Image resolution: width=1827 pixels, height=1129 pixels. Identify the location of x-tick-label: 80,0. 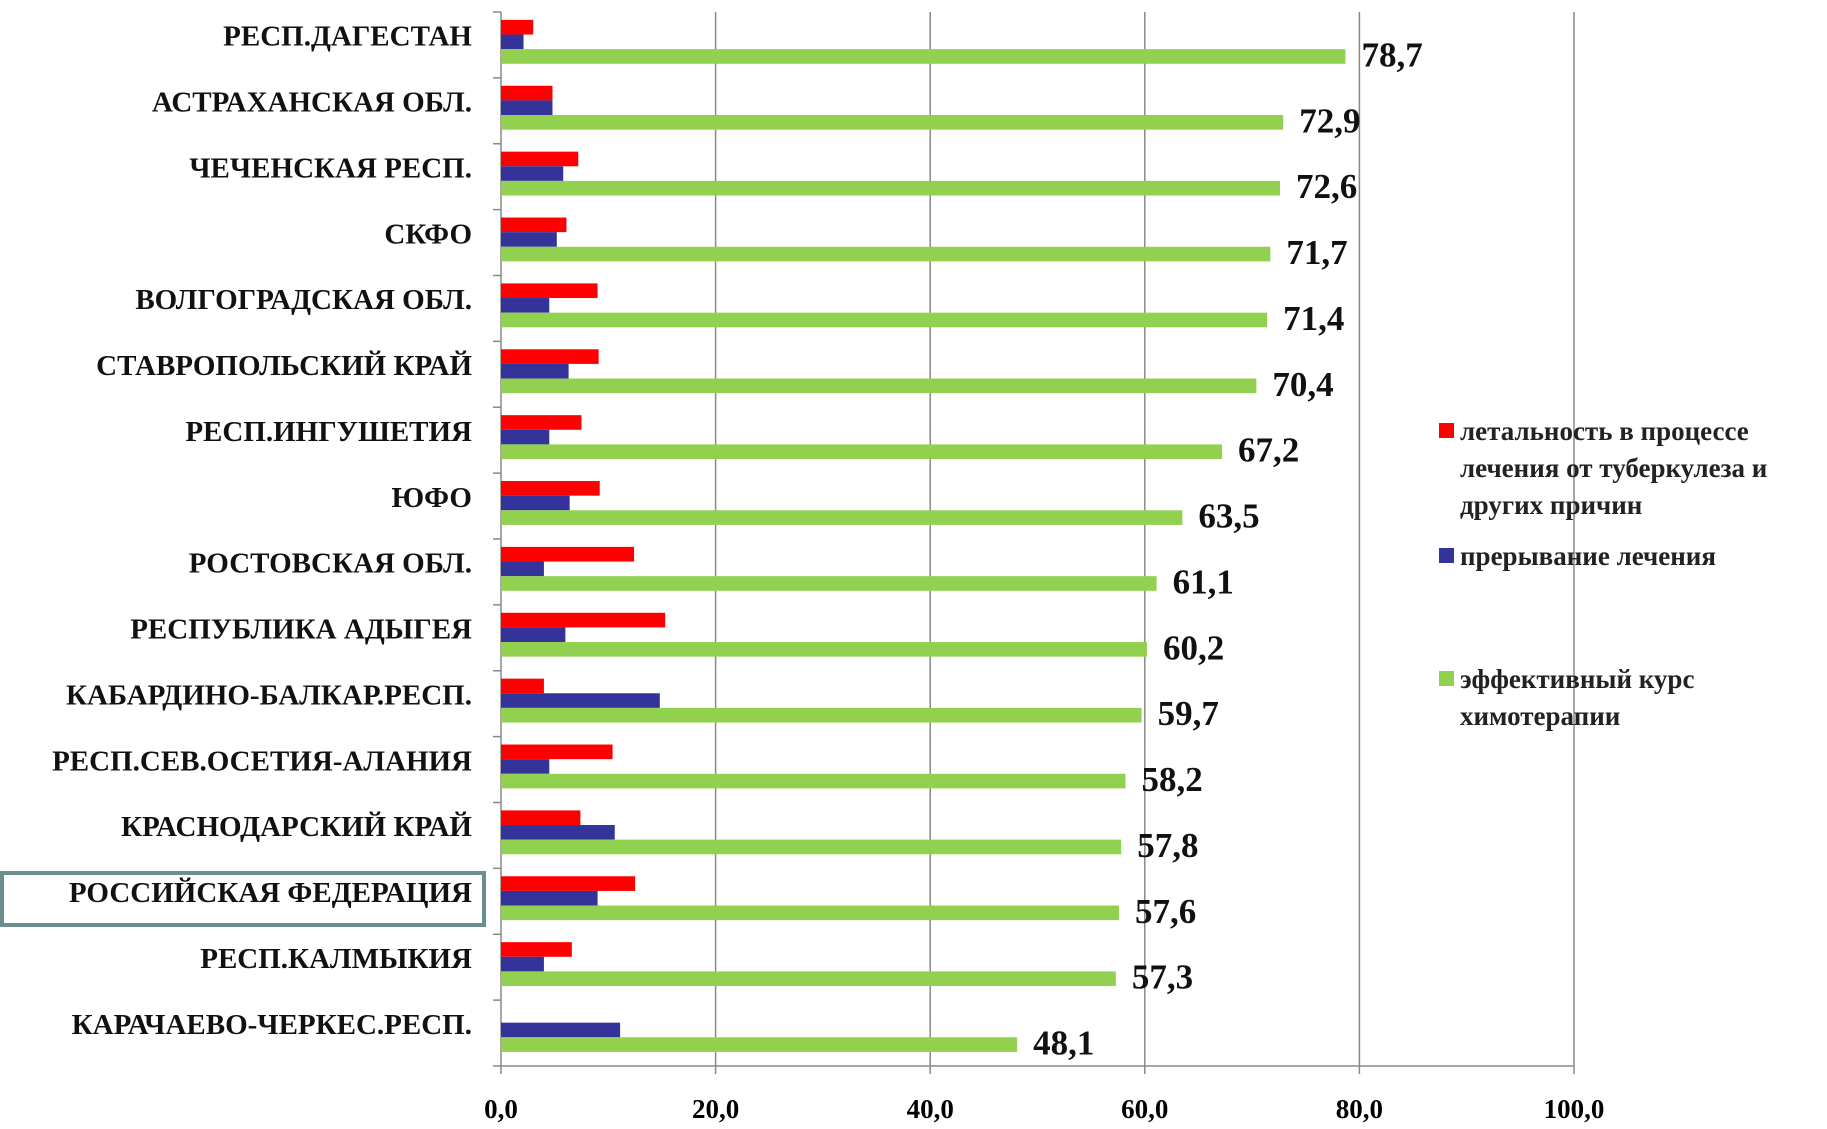
(1359, 1109).